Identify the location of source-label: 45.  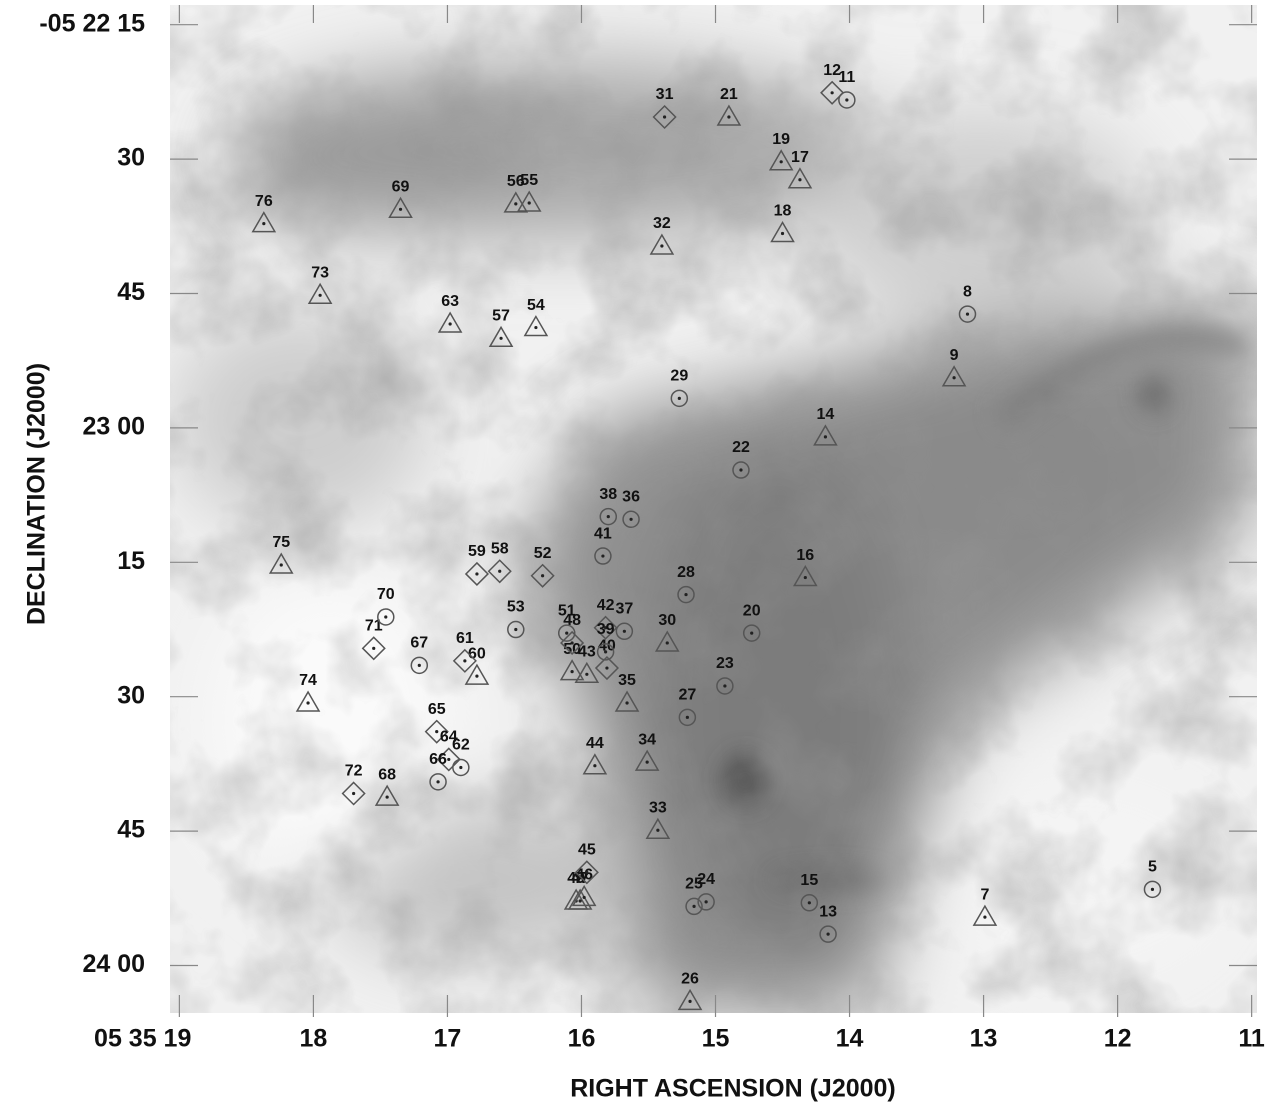
(587, 850).